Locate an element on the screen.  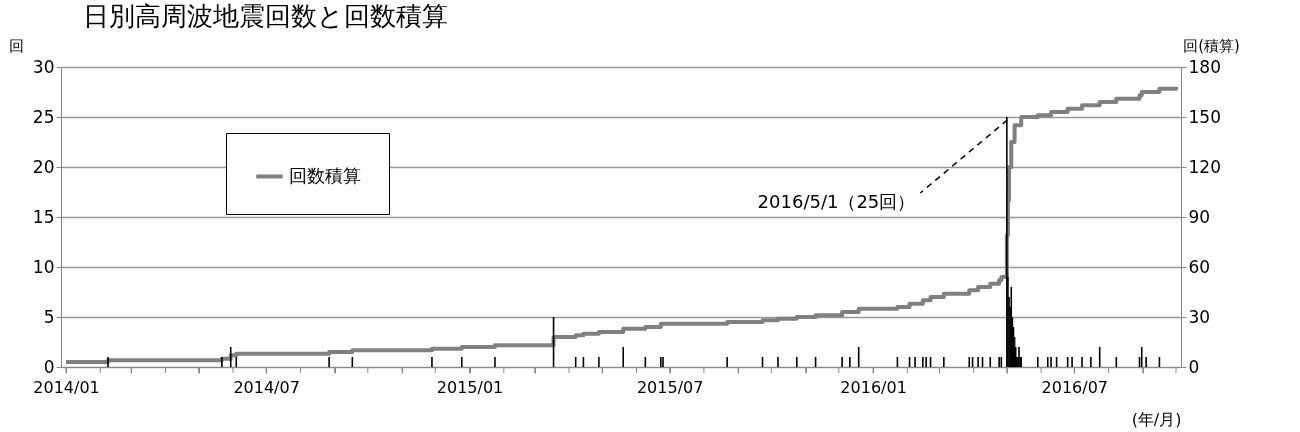
y-tick-label: 0 is located at coordinates (49, 366).